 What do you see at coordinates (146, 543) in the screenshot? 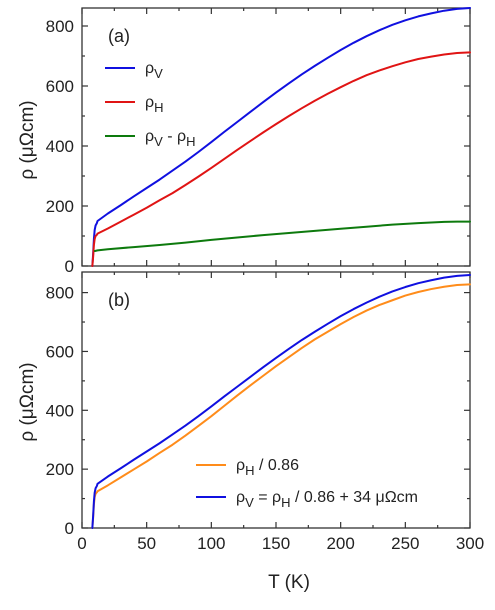
I see `x-tick-label: 50` at bounding box center [146, 543].